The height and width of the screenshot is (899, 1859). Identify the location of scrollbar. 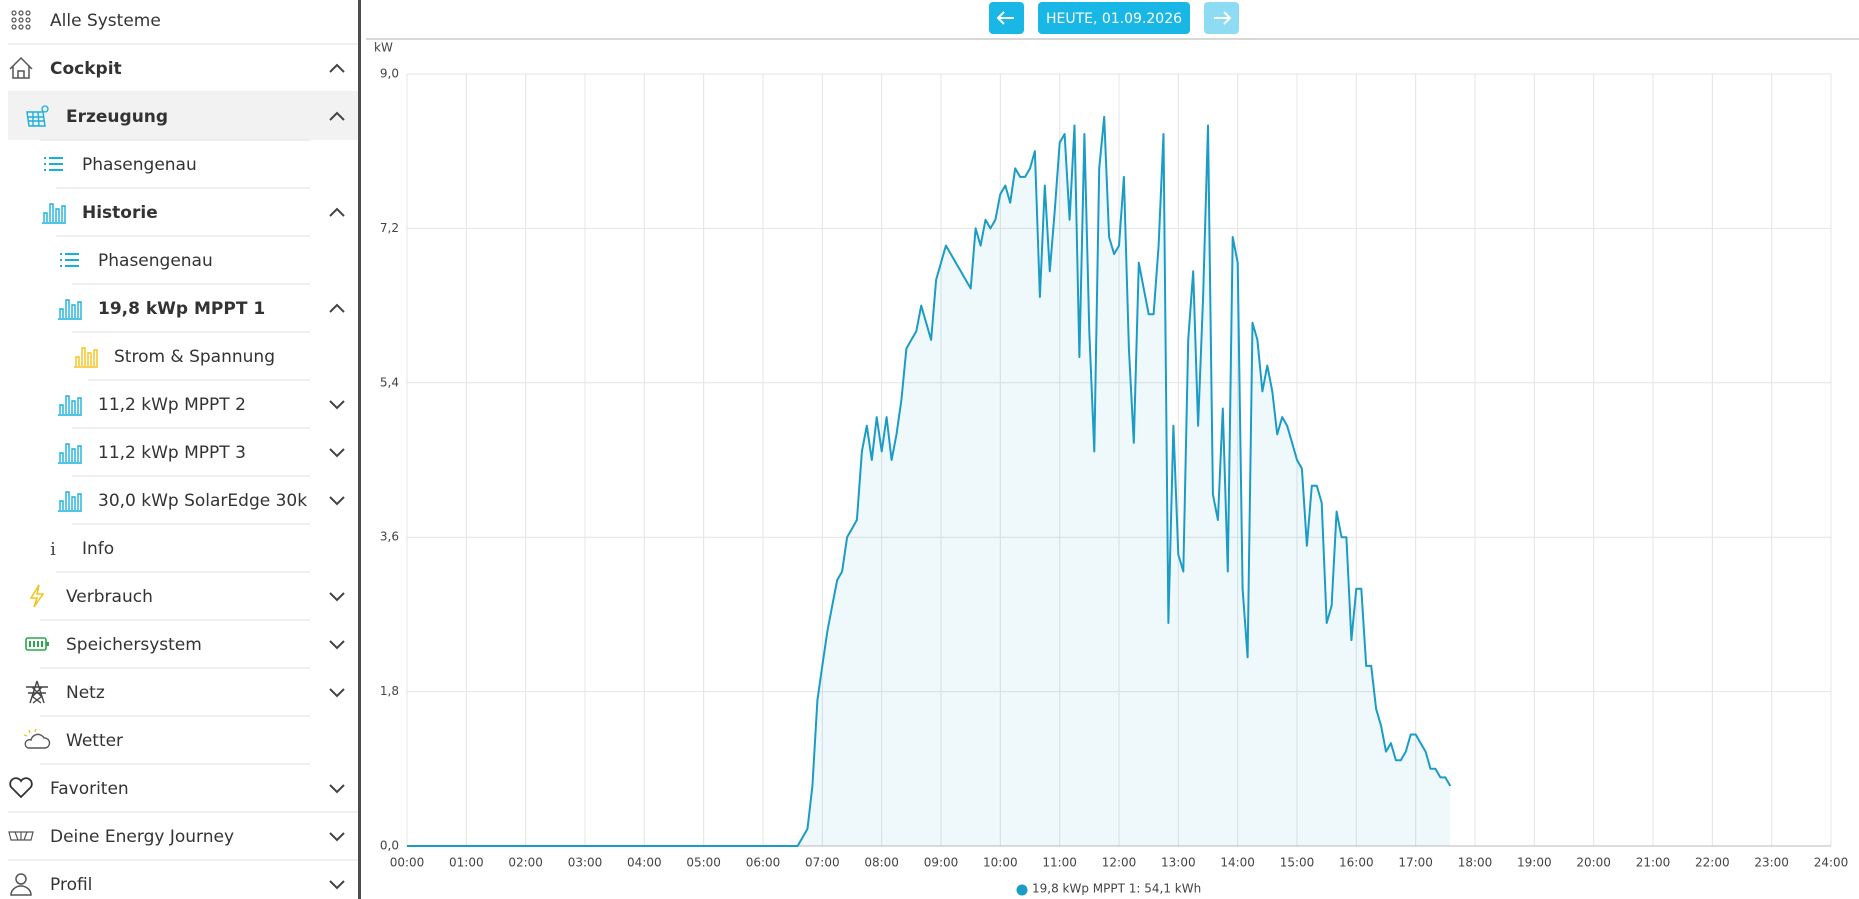
(359, 449).